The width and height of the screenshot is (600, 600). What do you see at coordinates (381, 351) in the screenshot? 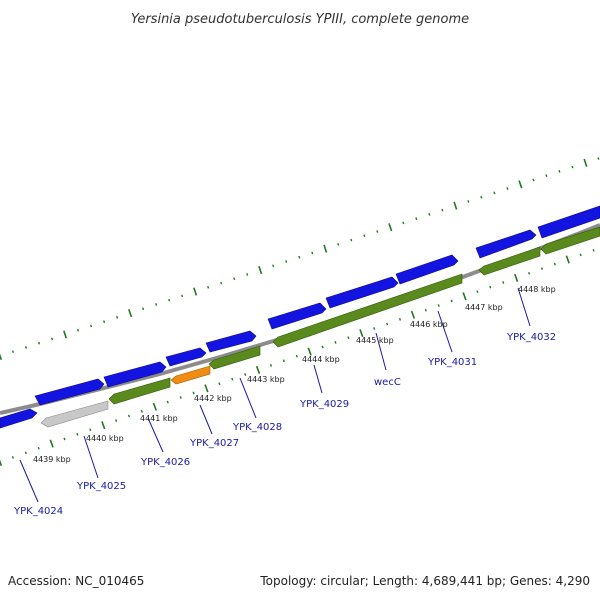
I see `leader-wecc` at bounding box center [381, 351].